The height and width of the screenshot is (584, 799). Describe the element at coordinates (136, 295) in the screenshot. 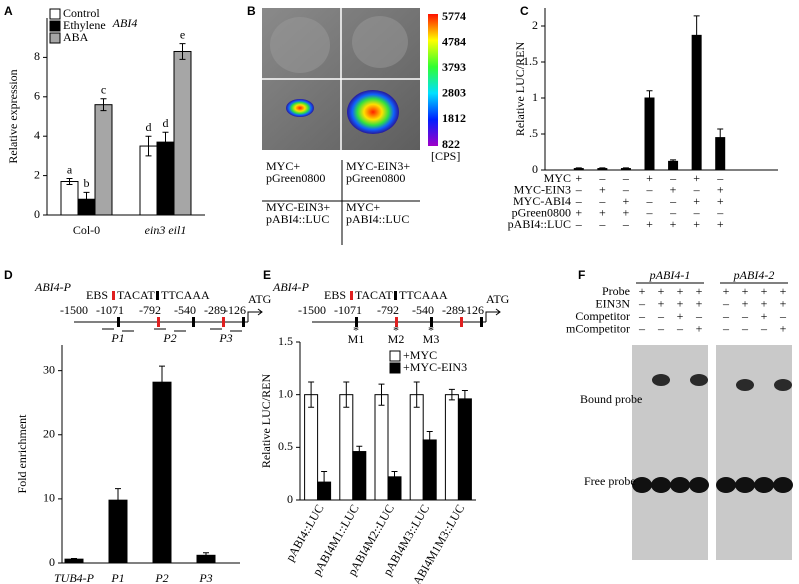

I see `legend-label: TACAT` at that location.